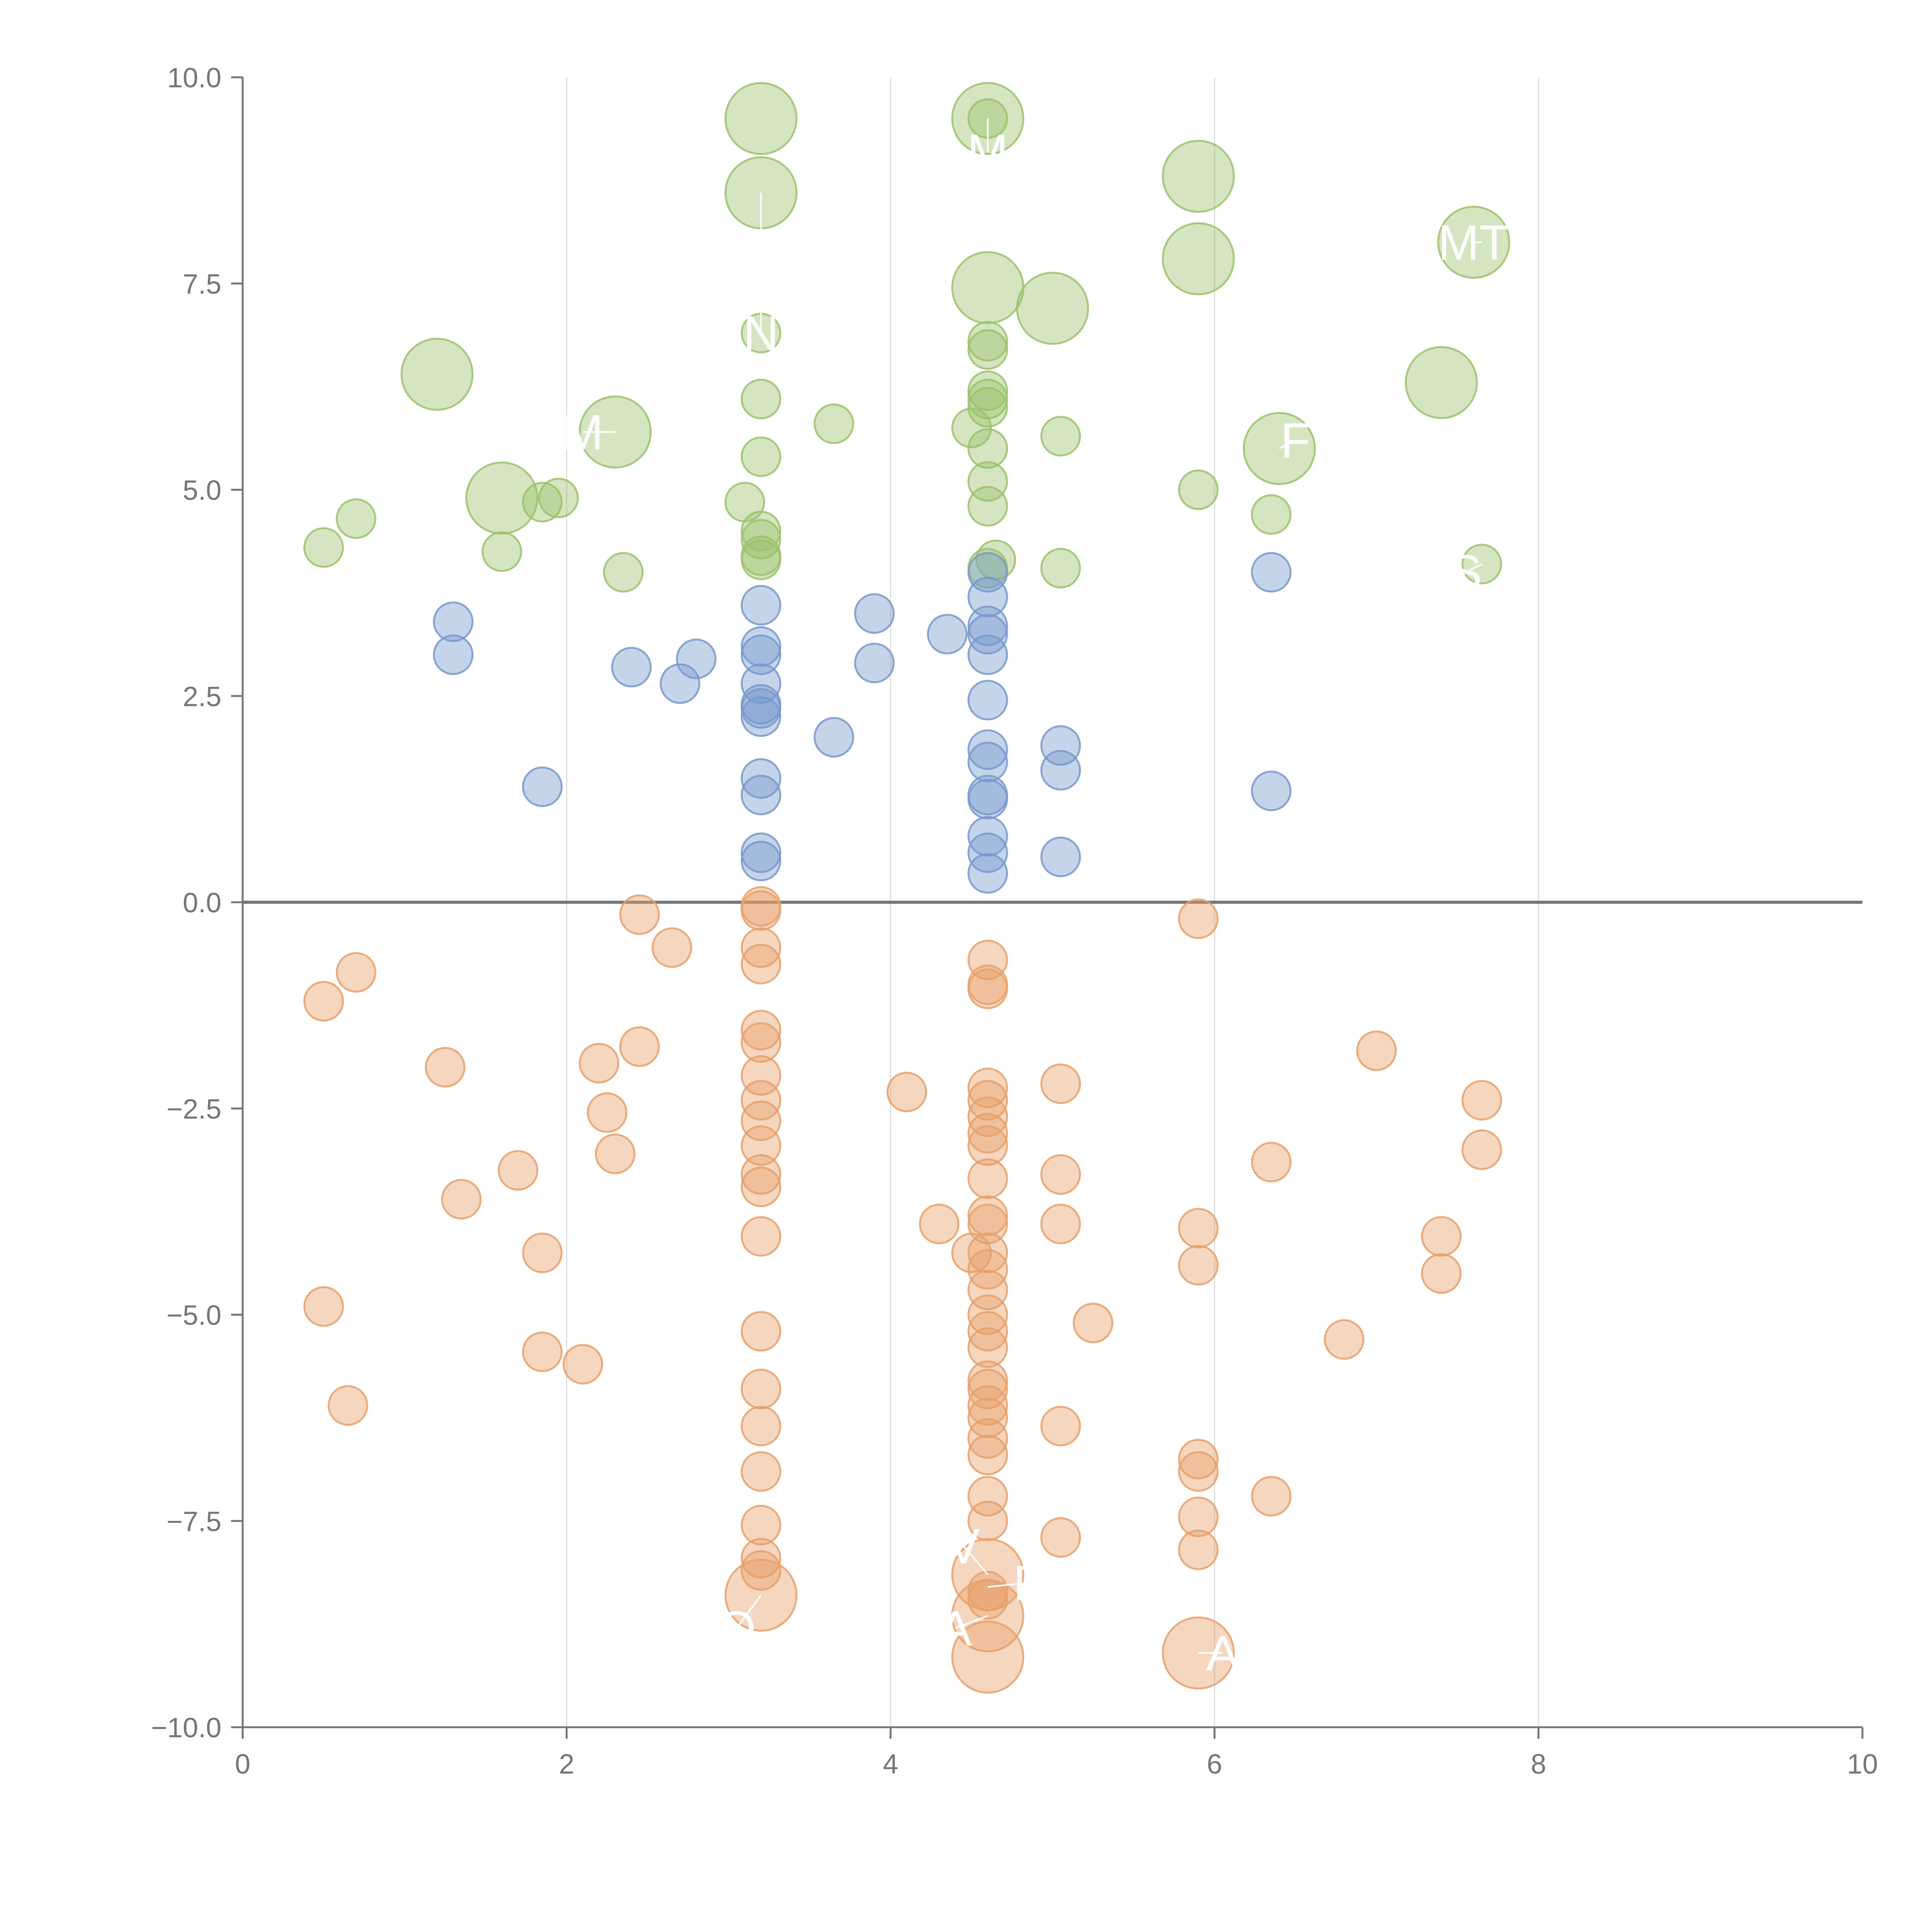 This screenshot has height=1932, width=1932. Describe the element at coordinates (194, 1109) in the screenshot. I see `y-tick-label: −2.5` at that location.